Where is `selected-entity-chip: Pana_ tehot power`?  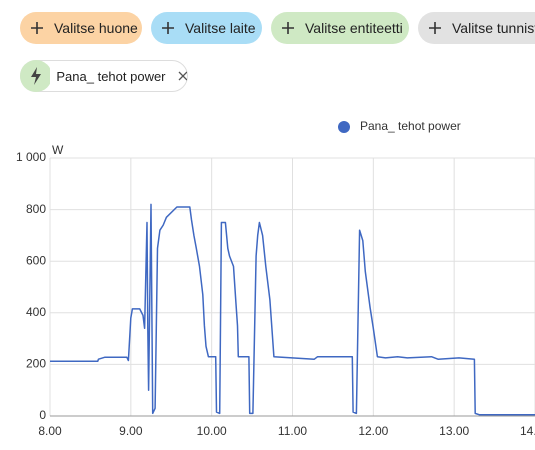 selected-entity-chip: Pana_ tehot power is located at coordinates (104, 76).